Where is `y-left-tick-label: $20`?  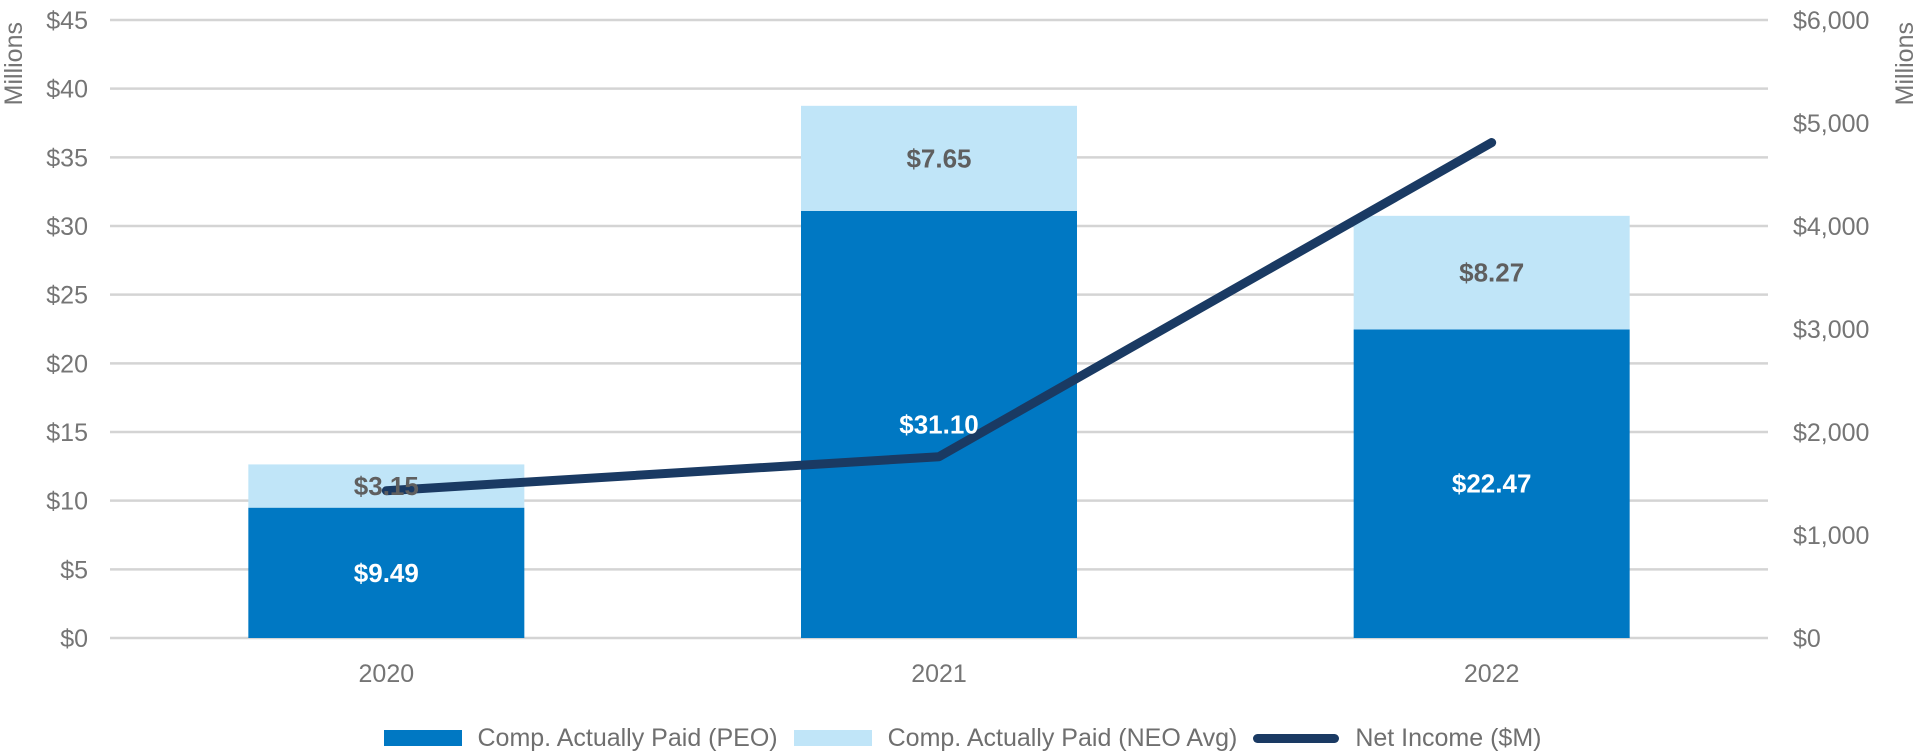 y-left-tick-label: $20 is located at coordinates (67, 364).